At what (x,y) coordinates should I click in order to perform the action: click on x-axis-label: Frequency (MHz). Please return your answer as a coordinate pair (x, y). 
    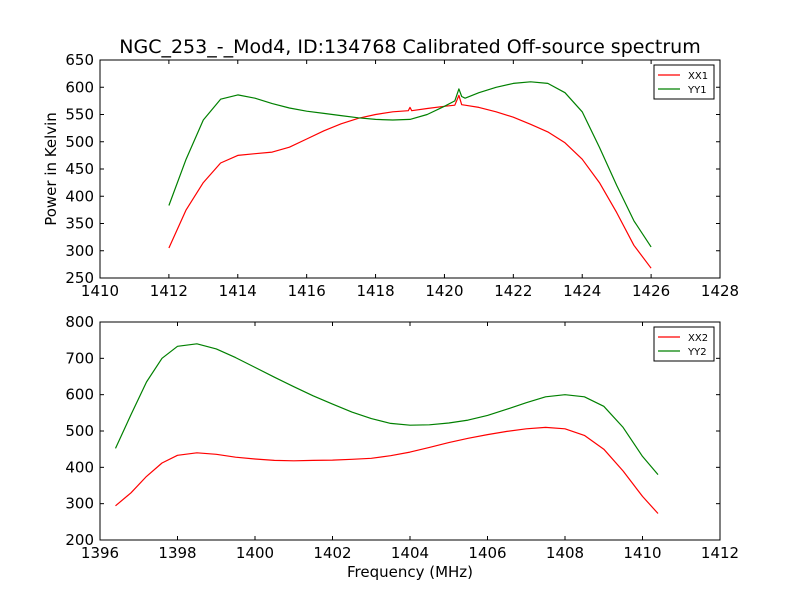
    Looking at the image, I should click on (410, 572).